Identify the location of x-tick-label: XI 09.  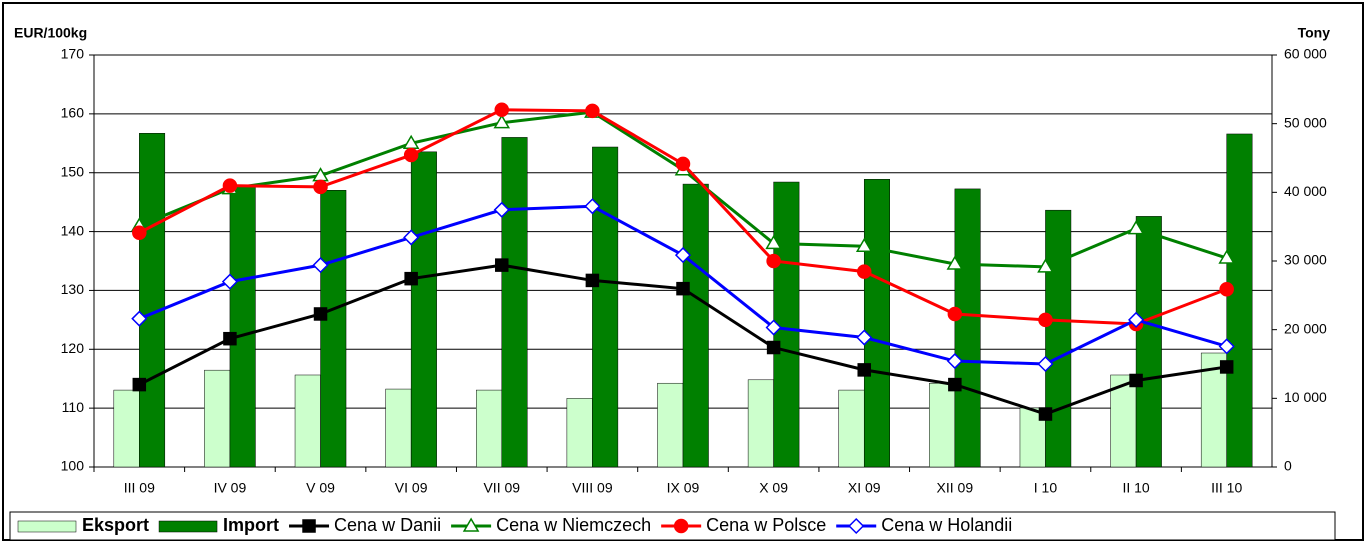
(864, 488).